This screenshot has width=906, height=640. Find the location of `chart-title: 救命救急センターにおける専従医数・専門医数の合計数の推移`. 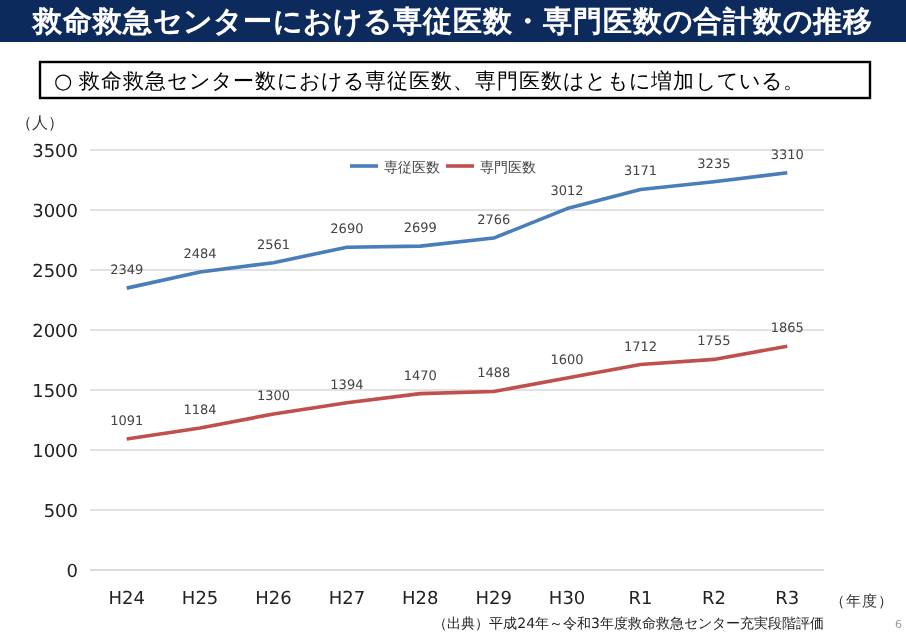

chart-title: 救命救急センターにおける専従医数・専門医数の合計数の推移 is located at coordinates (452, 22).